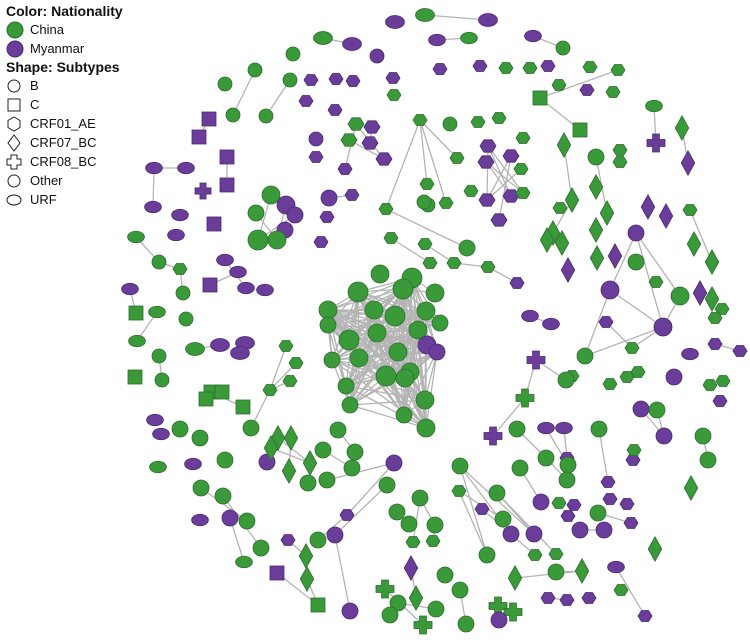  What do you see at coordinates (64, 29) in the screenshot?
I see `legend-item-china: China` at bounding box center [64, 29].